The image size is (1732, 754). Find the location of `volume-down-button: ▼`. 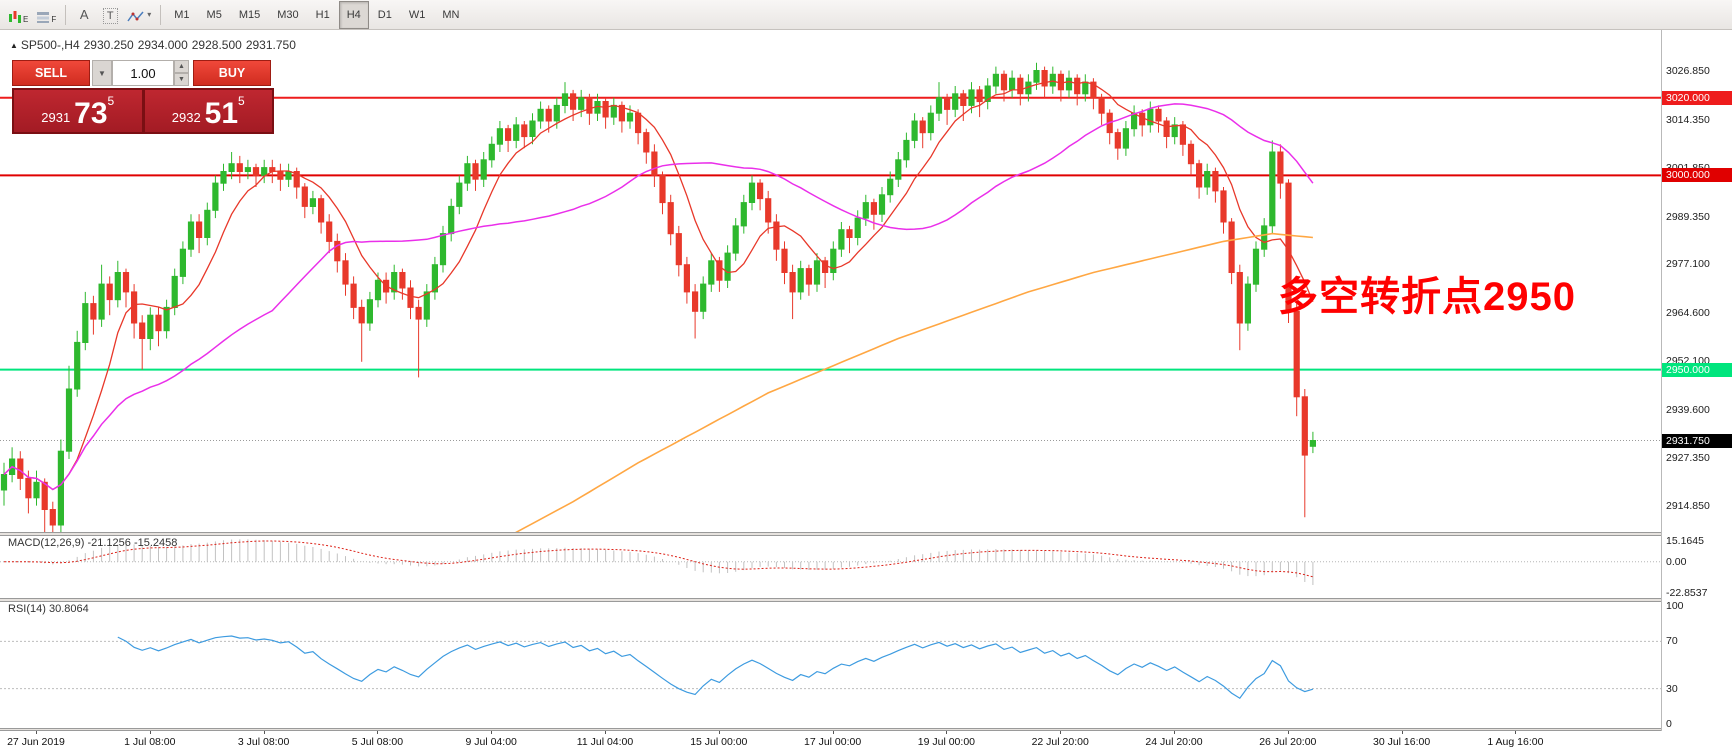

volume-down-button: ▼ is located at coordinates (181, 79).